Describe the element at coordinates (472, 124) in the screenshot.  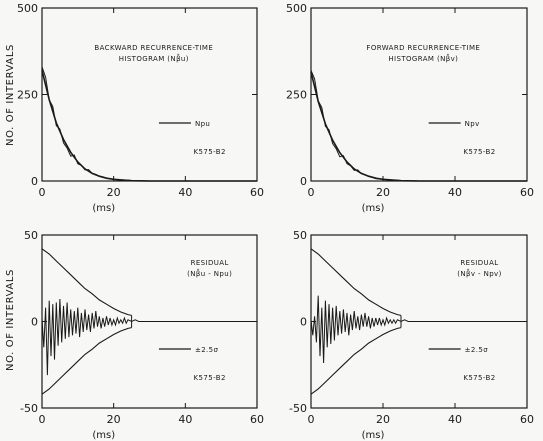
I see `legend-label: Npv` at that location.